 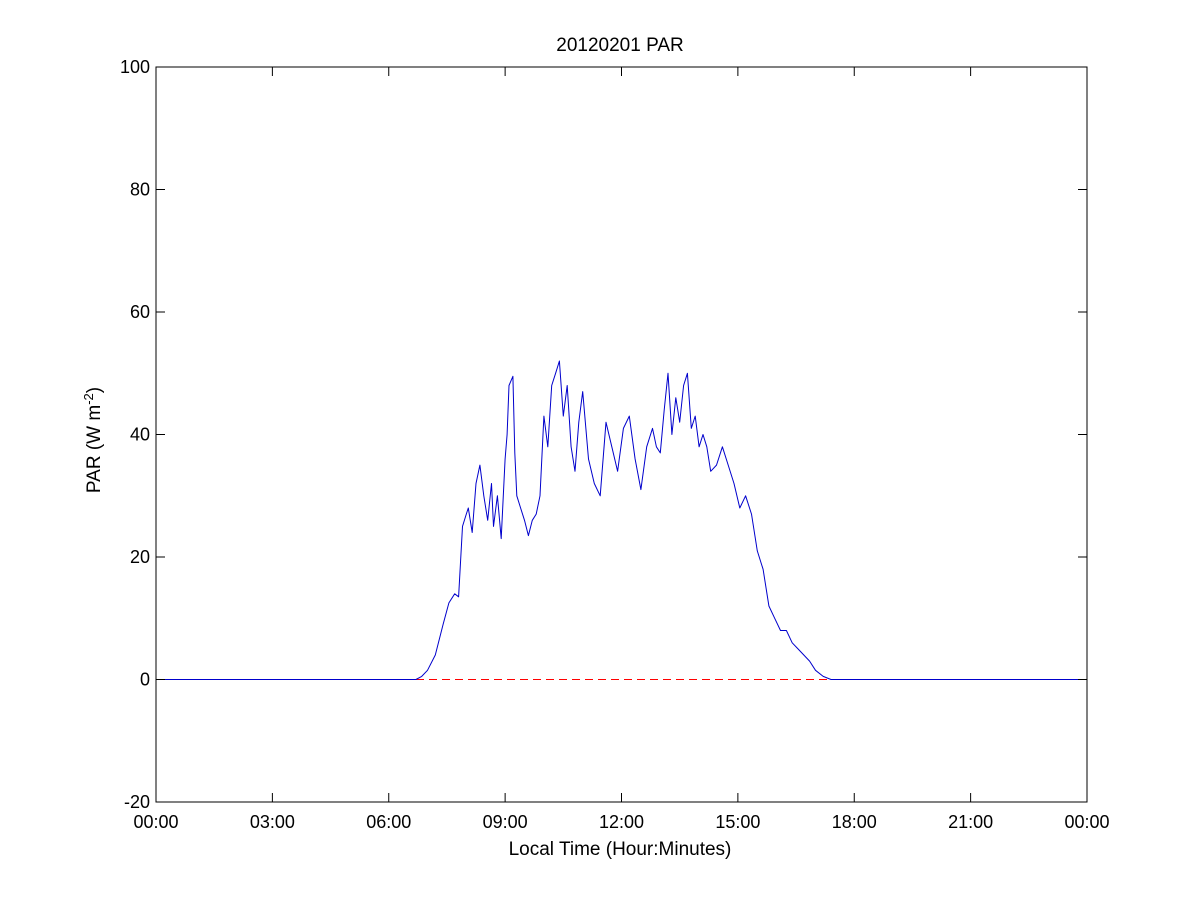 I want to click on x-tick-label: 06:00, so click(x=388, y=822).